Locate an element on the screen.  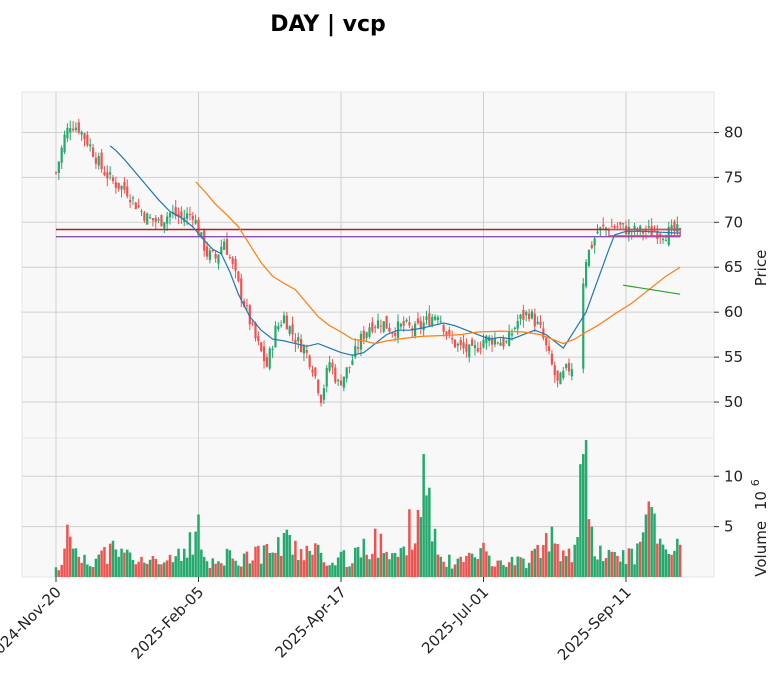
volume-exponent-power: 6 is located at coordinates (755, 482).